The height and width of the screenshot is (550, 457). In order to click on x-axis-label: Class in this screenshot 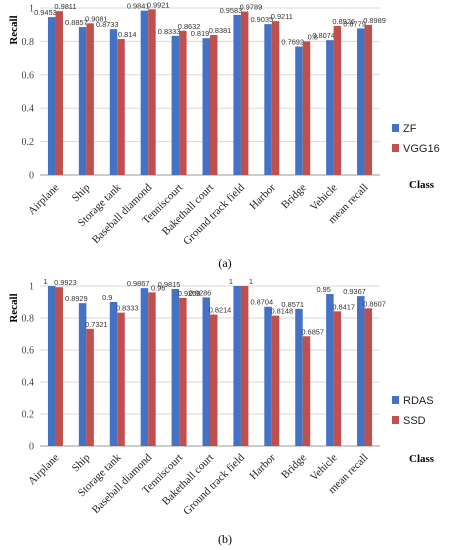, I will do `click(422, 459)`.